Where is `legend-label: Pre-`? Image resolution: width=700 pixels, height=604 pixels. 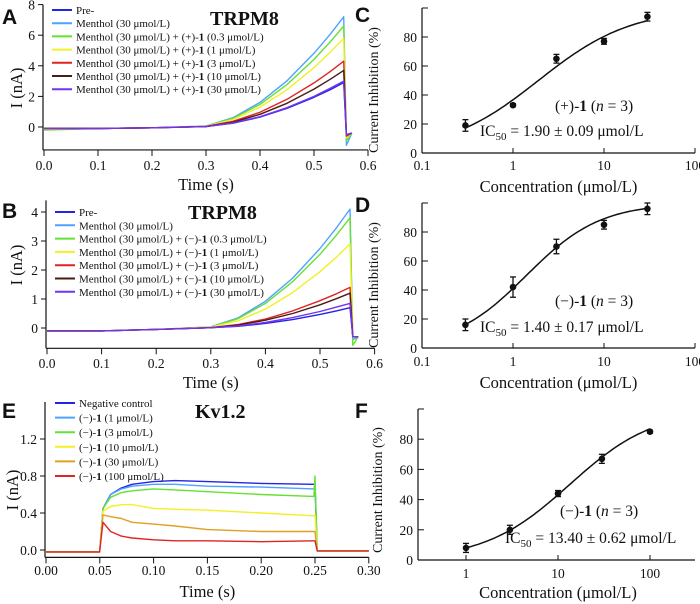
legend-label: Pre- is located at coordinates (88, 213).